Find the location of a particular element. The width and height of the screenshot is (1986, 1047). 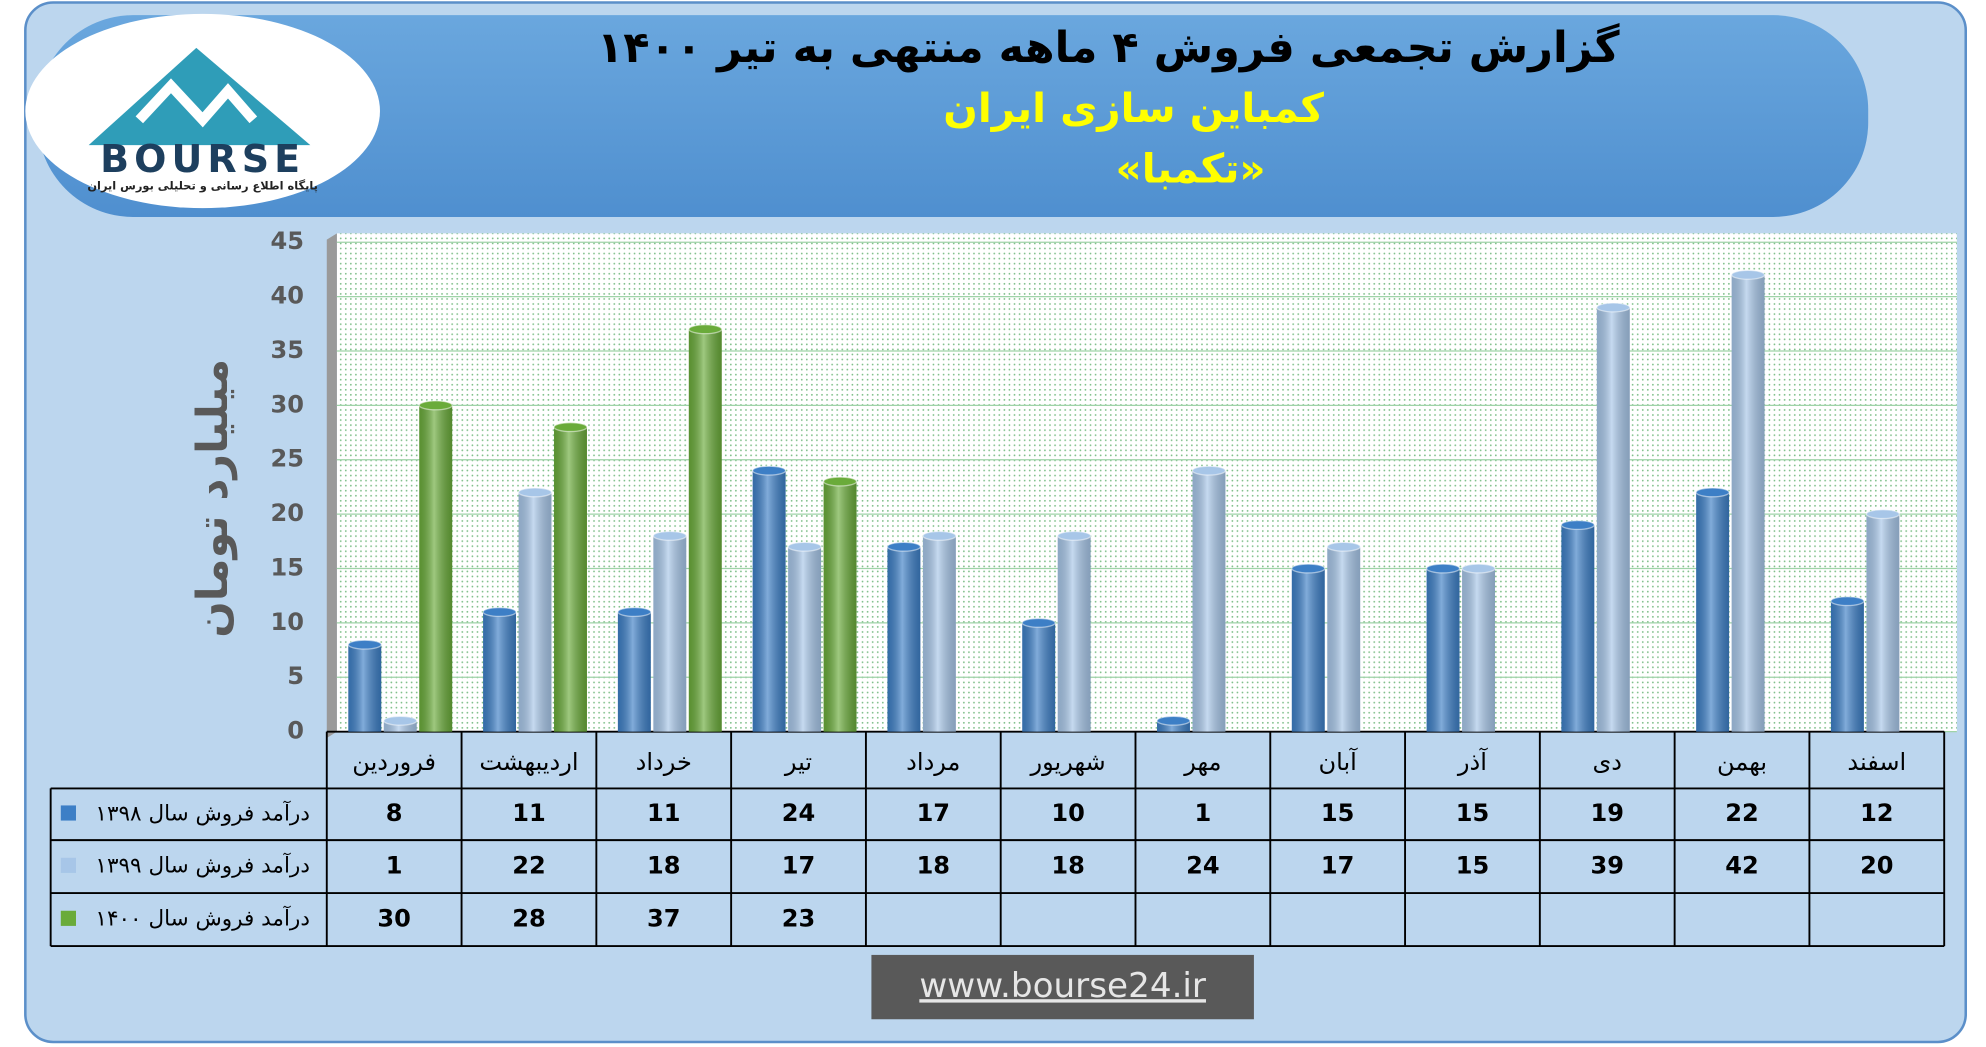

x-tick-label: آذر is located at coordinates (1472, 761).